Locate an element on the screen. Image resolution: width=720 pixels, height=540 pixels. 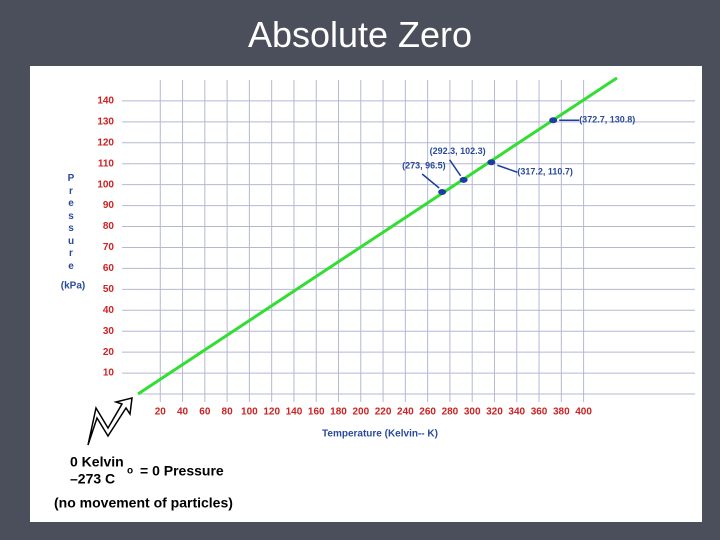
x-tick-label: 240 is located at coordinates (405, 412).